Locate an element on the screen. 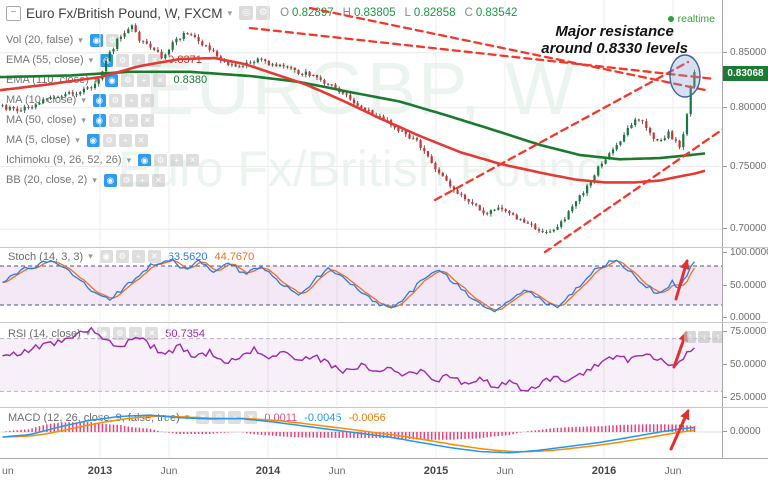  indicator-row: MA (5, close) ▾ ◉ ⚙ + ✕ is located at coordinates (77, 140).